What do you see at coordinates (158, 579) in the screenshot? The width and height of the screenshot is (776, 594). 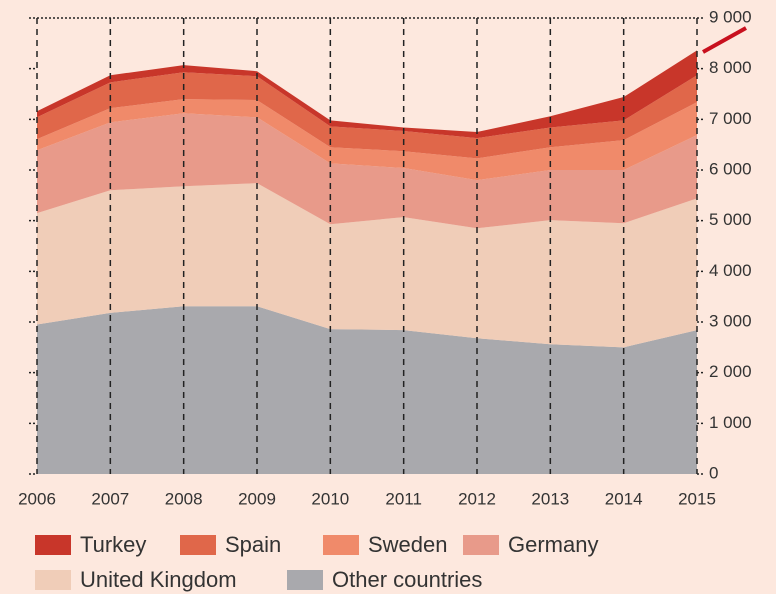 I see `legend-label: United Kingdom` at bounding box center [158, 579].